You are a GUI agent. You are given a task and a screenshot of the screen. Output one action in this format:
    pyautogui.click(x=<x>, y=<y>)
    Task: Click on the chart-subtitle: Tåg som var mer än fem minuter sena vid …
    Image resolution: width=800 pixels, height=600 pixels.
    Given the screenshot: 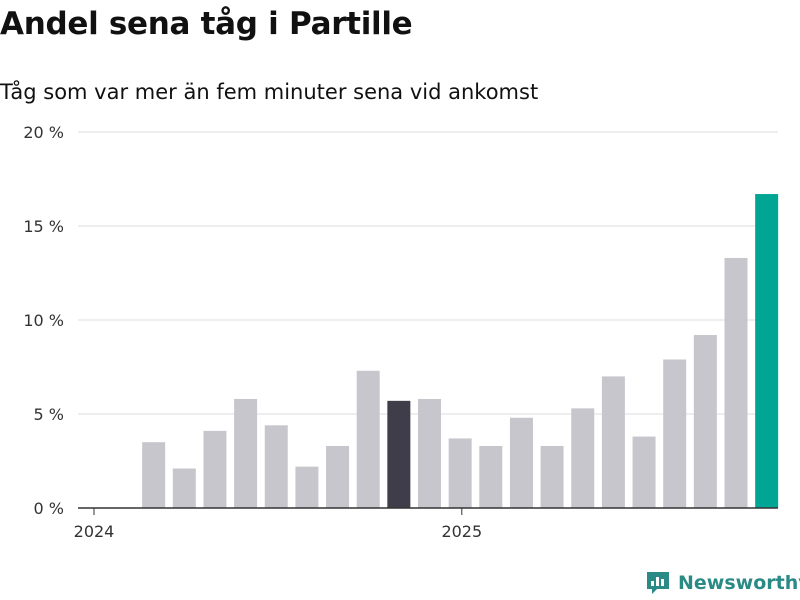 What is the action you would take?
    pyautogui.click(x=269, y=92)
    